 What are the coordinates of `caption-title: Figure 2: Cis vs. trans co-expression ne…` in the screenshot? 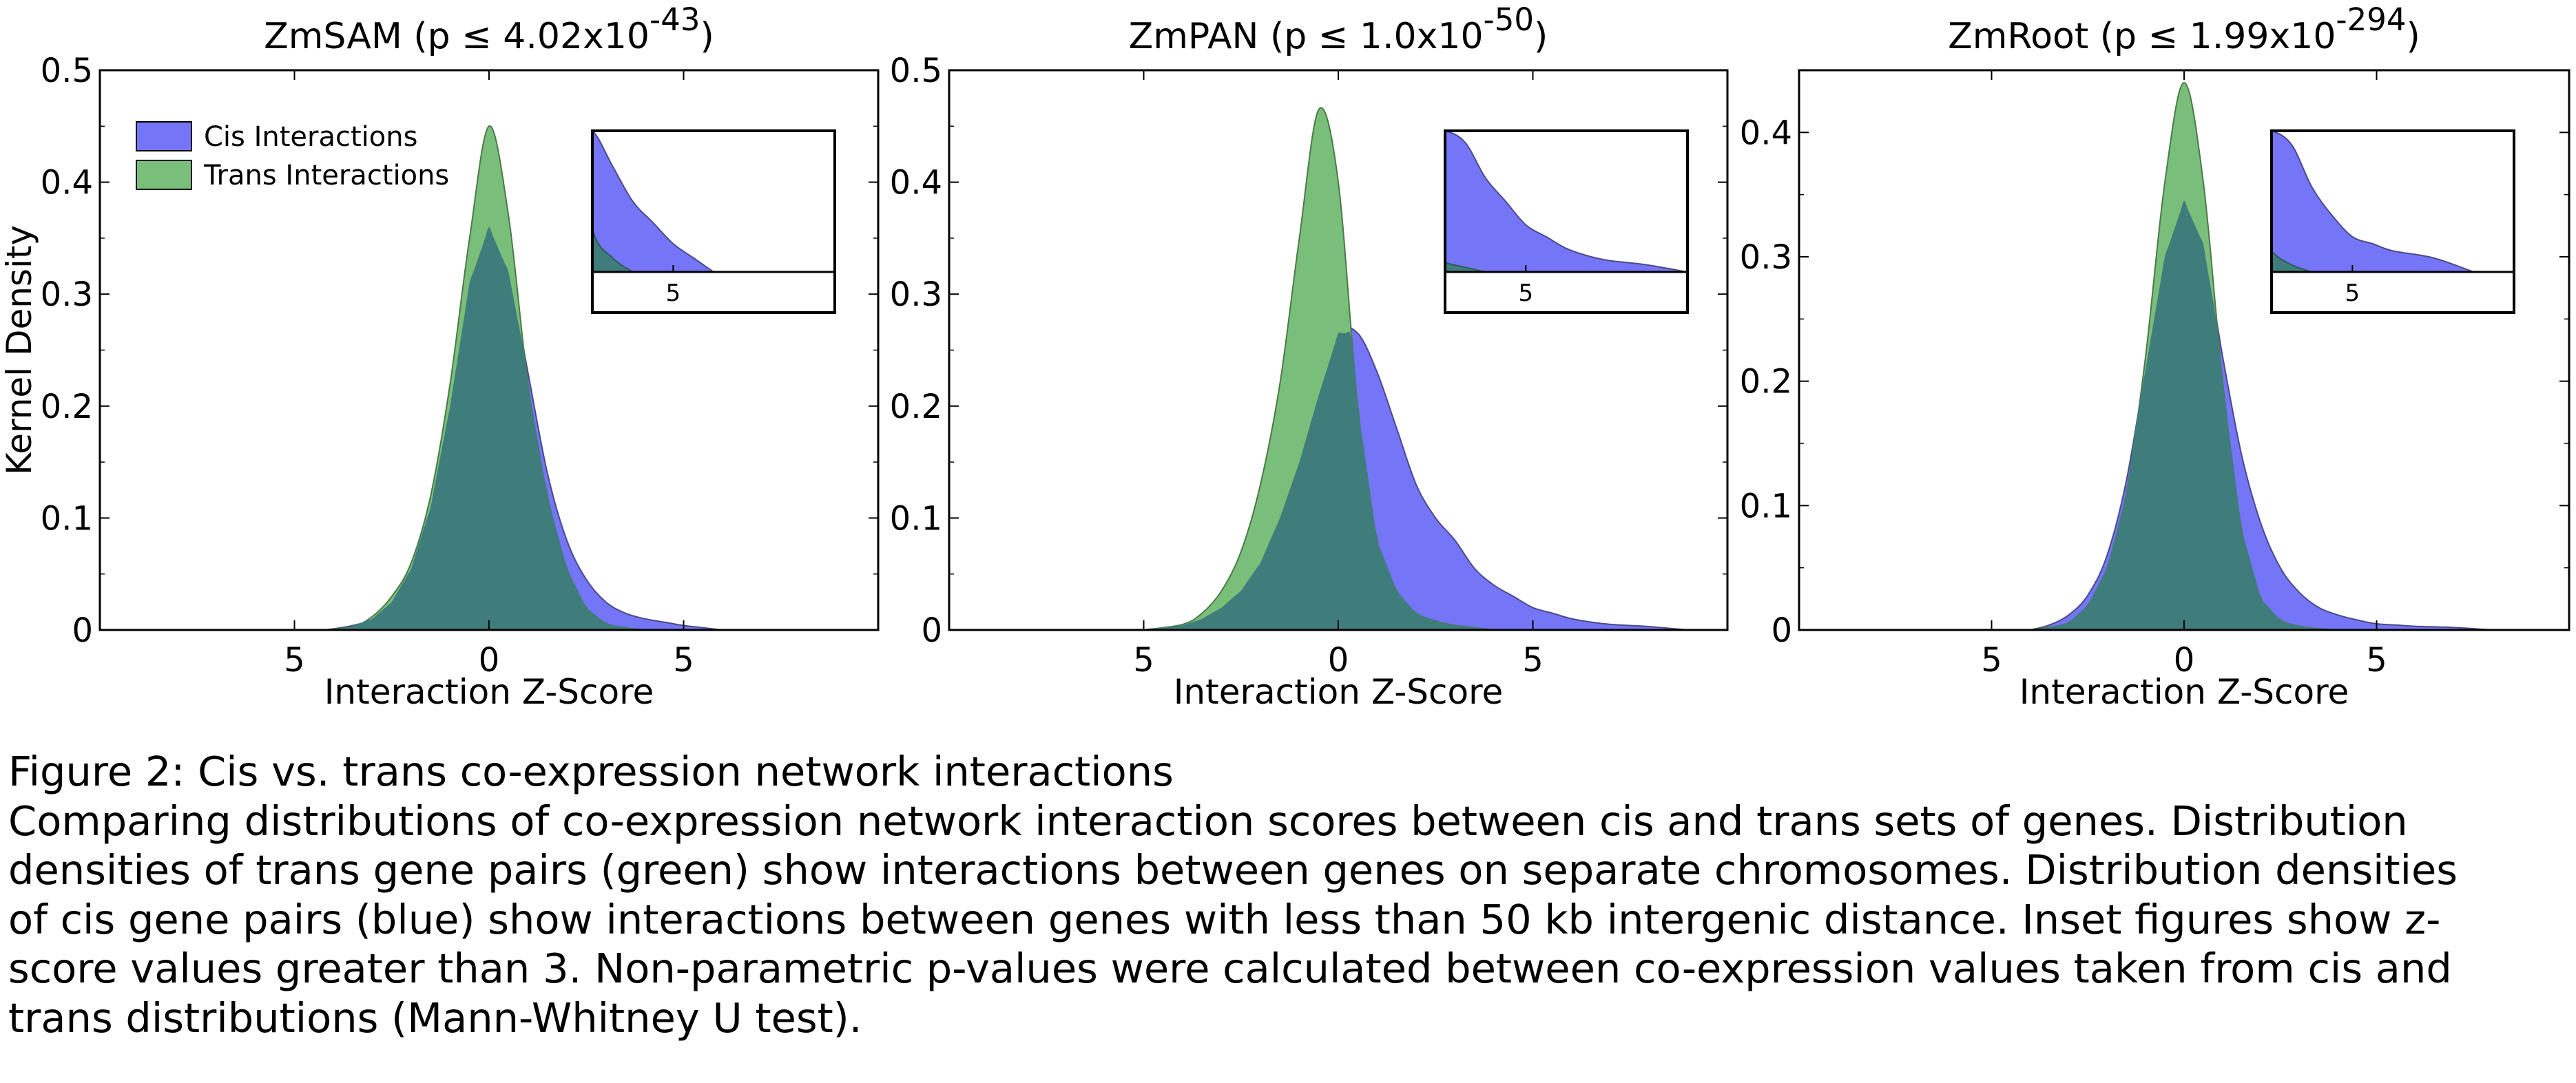 It's located at (591, 771).